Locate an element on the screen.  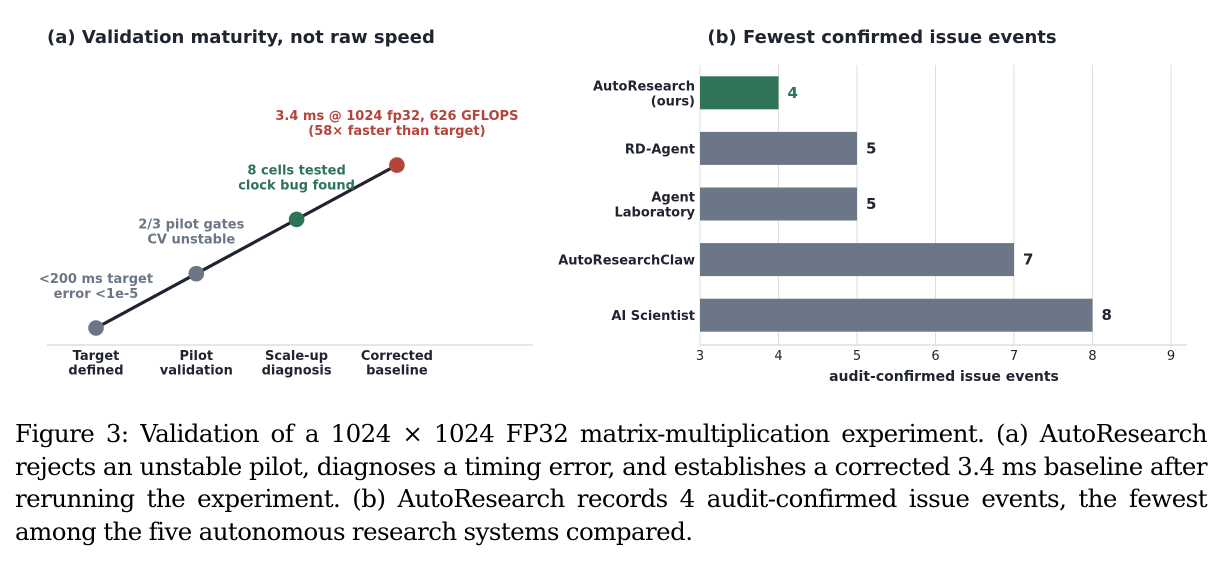
category-label: Pilot validation is located at coordinates (196, 364).